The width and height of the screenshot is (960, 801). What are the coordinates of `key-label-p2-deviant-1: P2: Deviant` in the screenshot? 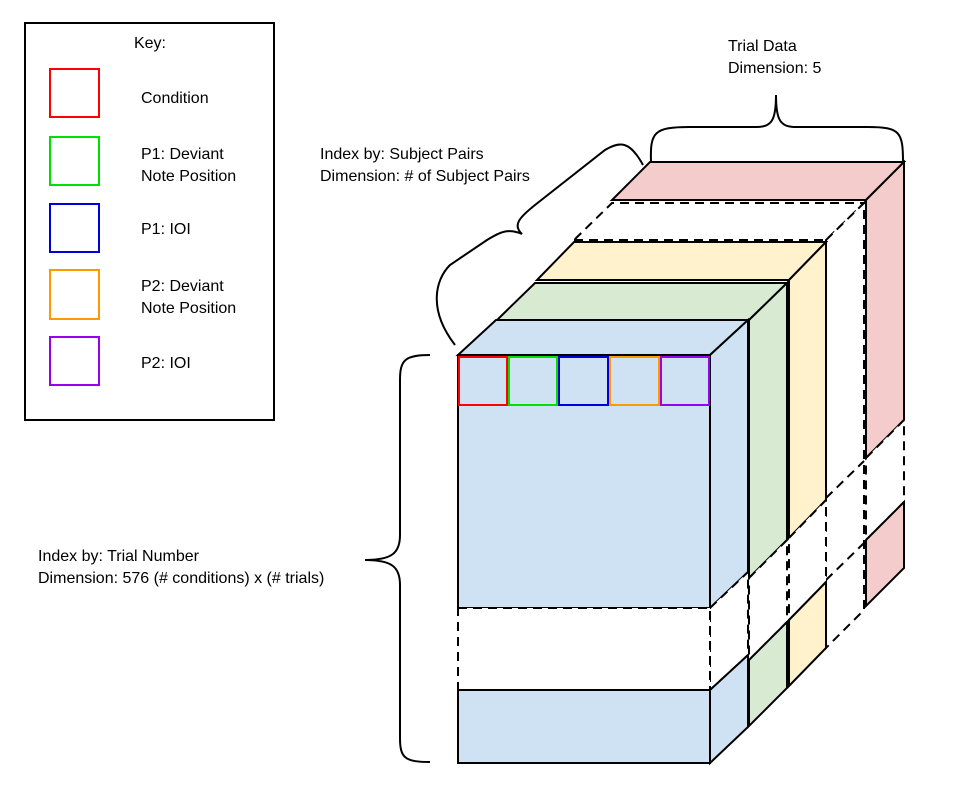 It's located at (182, 286).